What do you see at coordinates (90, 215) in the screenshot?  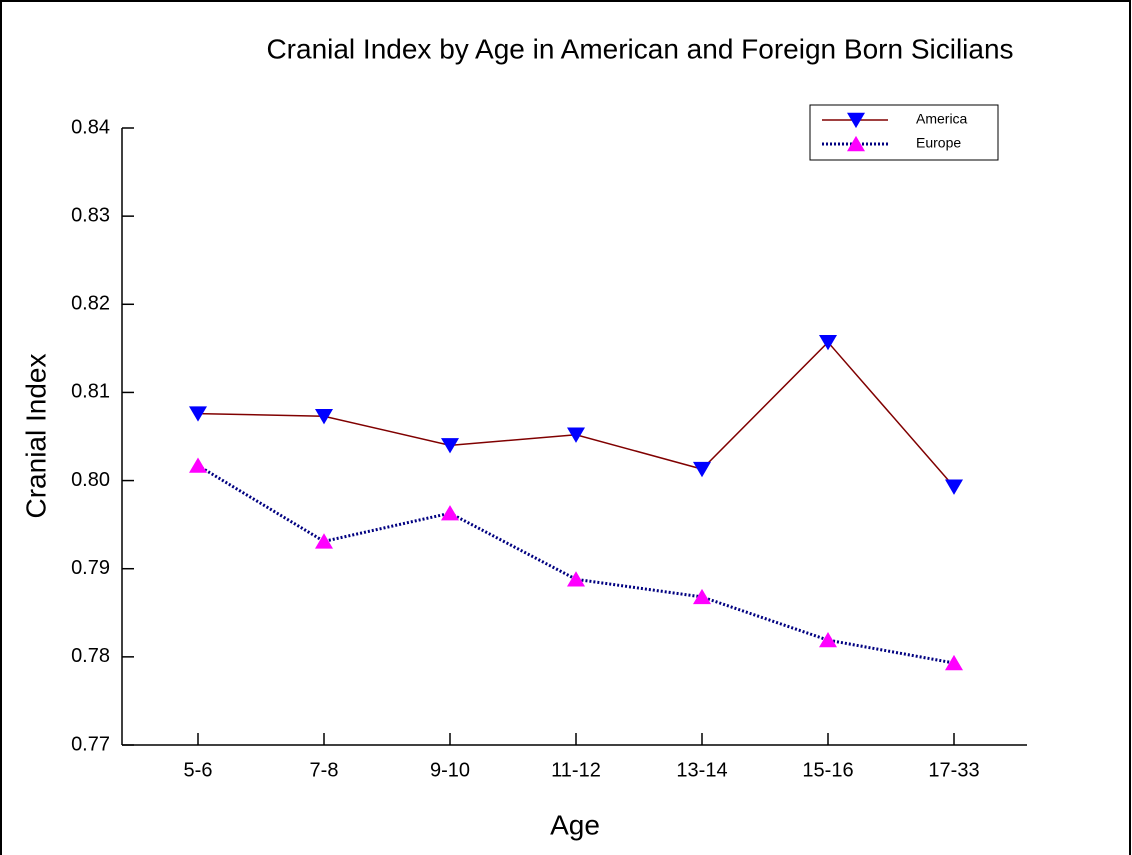 I see `y-tick-label: 0.83` at bounding box center [90, 215].